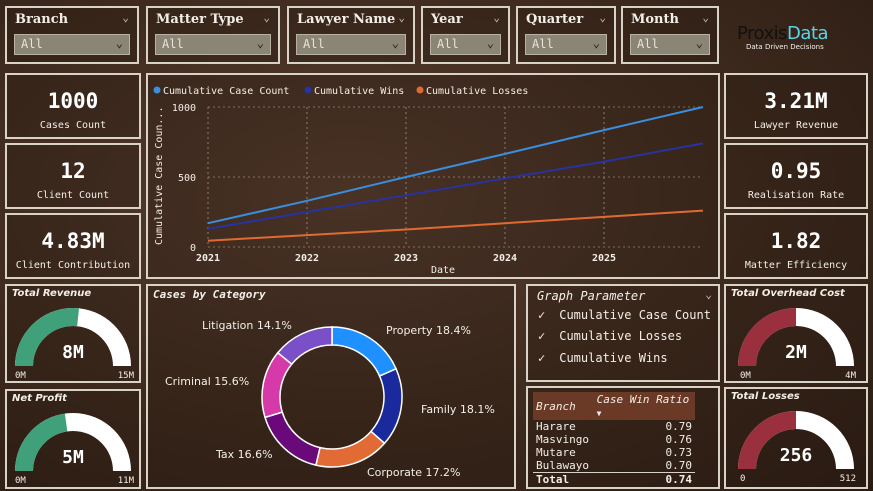 Image resolution: width=873 pixels, height=491 pixels. What do you see at coordinates (796, 352) in the screenshot?
I see `gauge-value: 2M` at bounding box center [796, 352].